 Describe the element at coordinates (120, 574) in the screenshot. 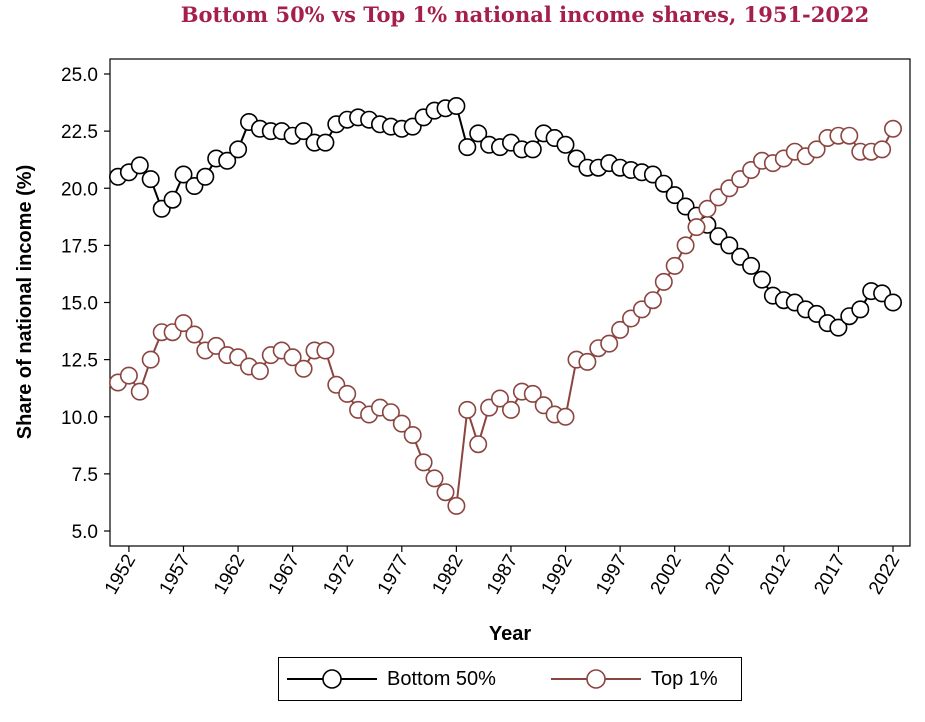

I see `x-tick-label: 1952` at that location.